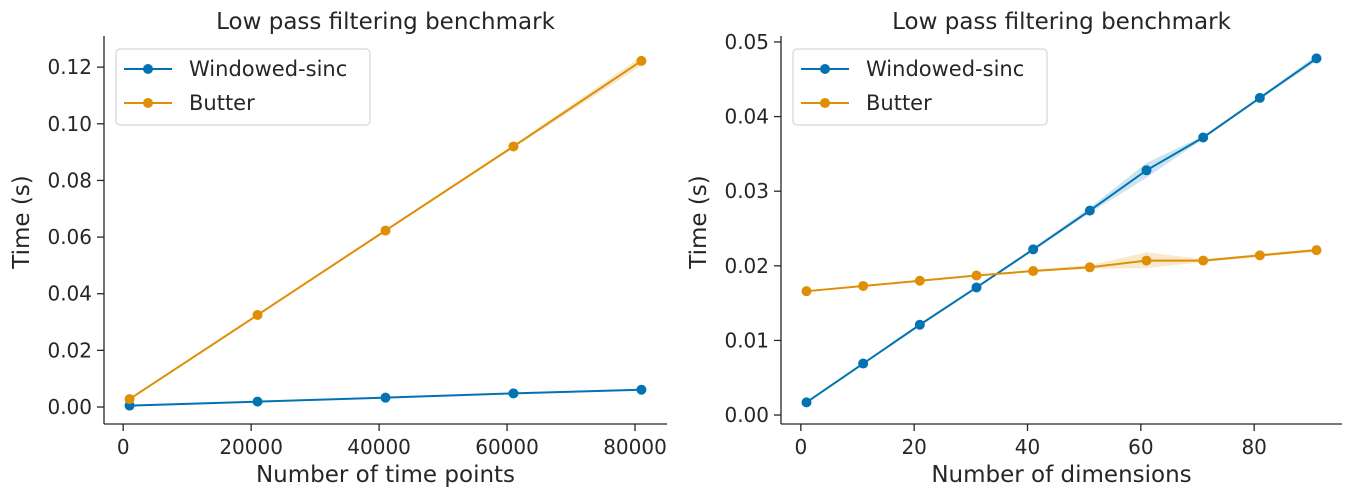 The height and width of the screenshot is (498, 1353). Describe the element at coordinates (69, 124) in the screenshot. I see `y-tick-label: 0.10` at that location.